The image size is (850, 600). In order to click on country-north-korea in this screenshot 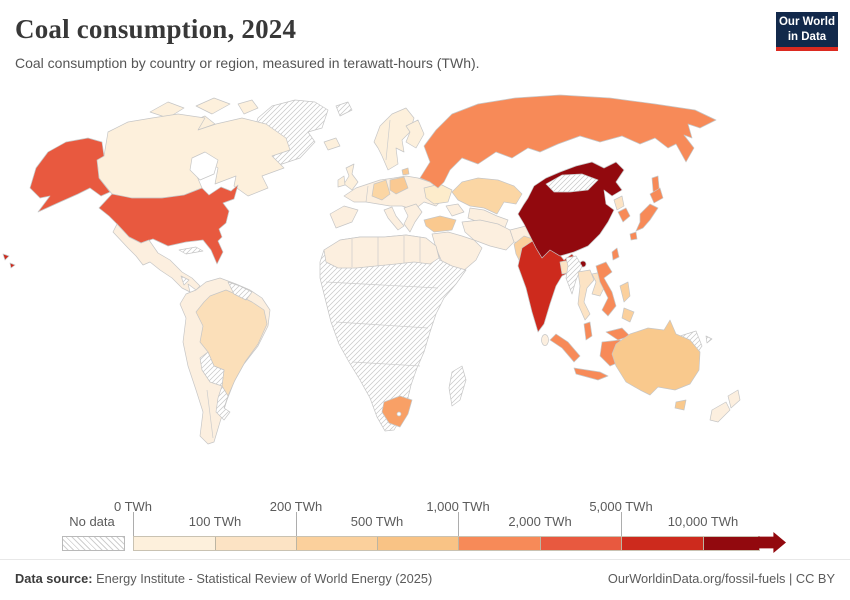, I will do `click(619, 203)`.